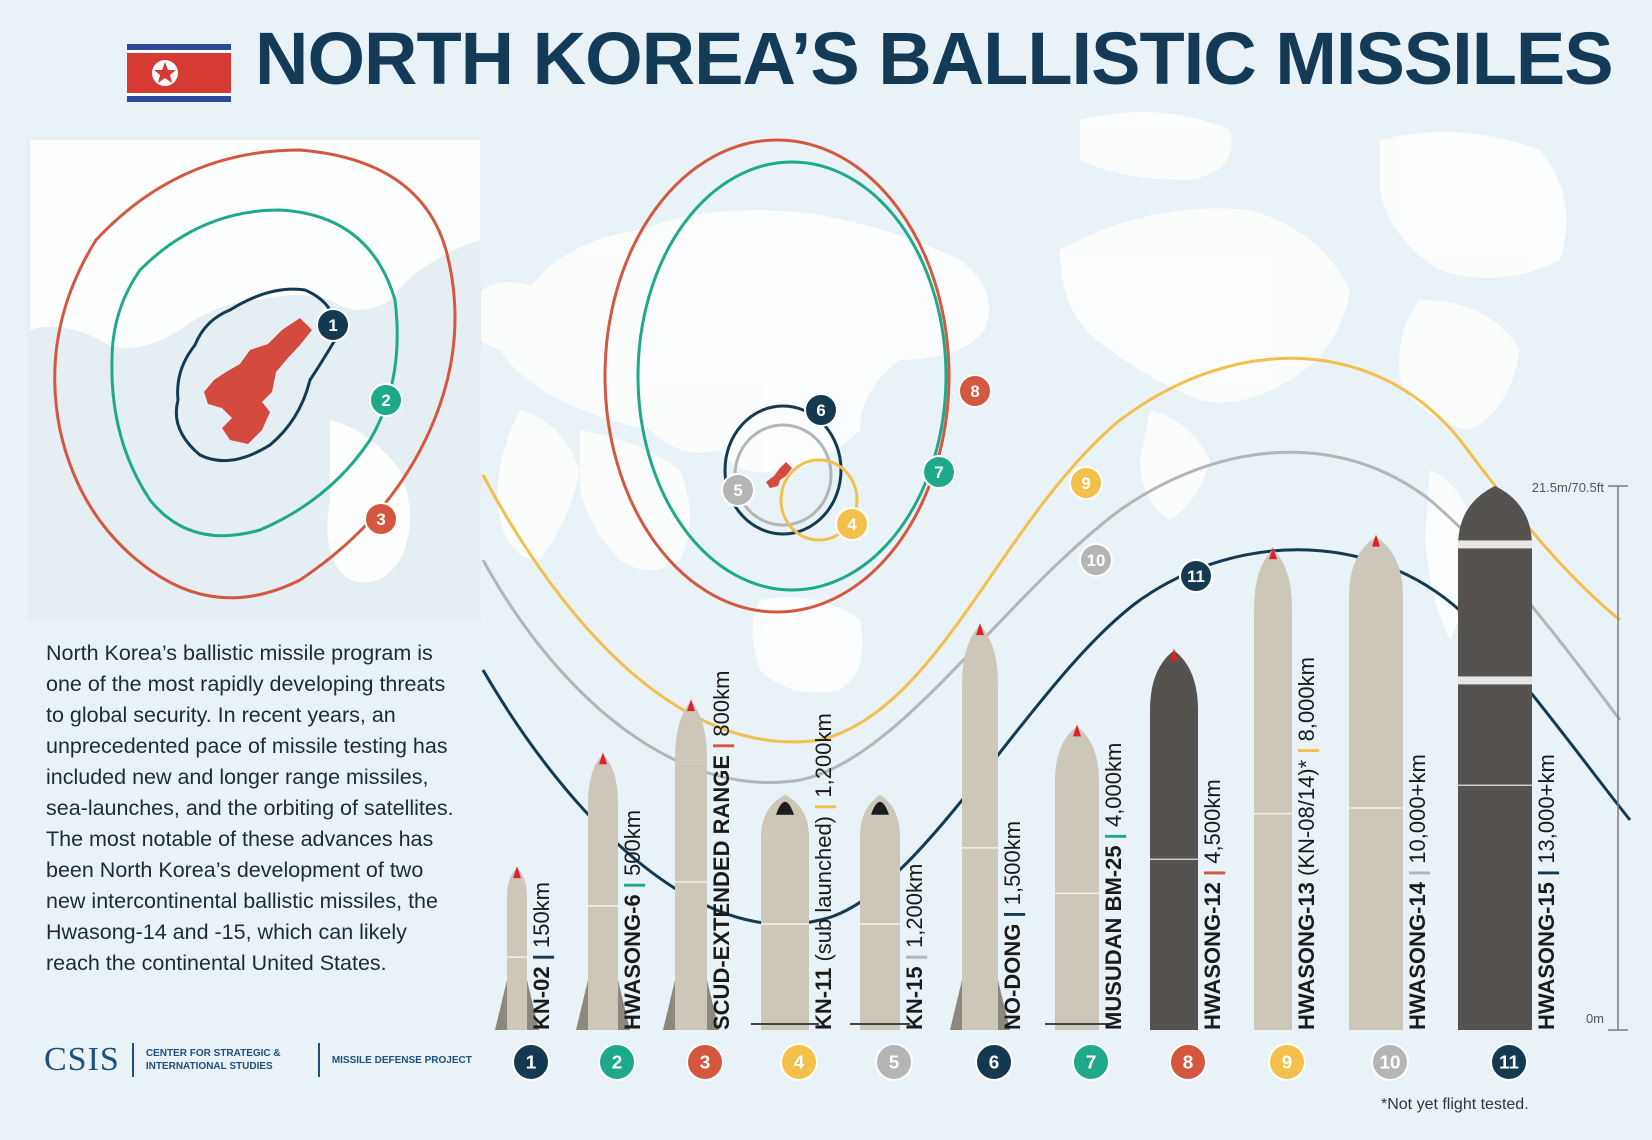  Describe the element at coordinates (1113, 785) in the screenshot. I see `missile-range: 4,000km` at that location.